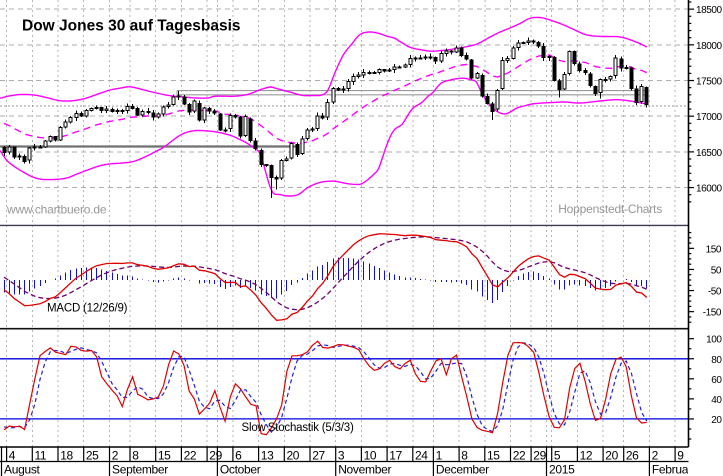  What do you see at coordinates (716, 360) in the screenshot?
I see `svg-text: 80` at bounding box center [716, 360].